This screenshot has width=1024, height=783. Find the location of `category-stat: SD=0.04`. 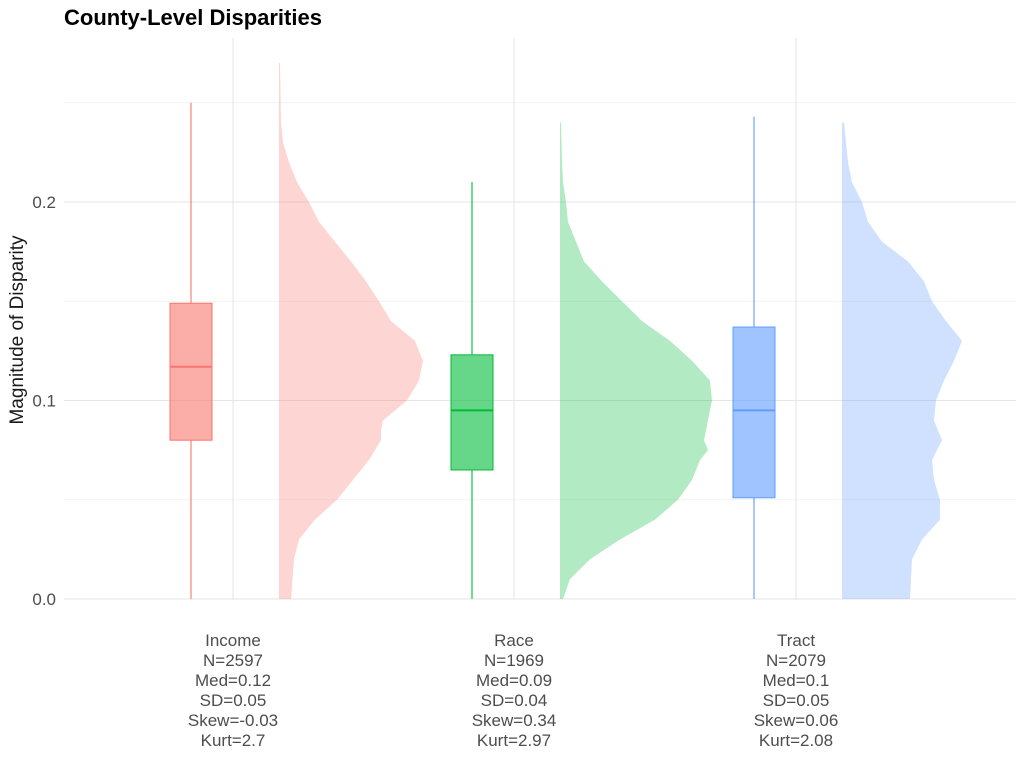

category-stat: SD=0.04 is located at coordinates (514, 700).